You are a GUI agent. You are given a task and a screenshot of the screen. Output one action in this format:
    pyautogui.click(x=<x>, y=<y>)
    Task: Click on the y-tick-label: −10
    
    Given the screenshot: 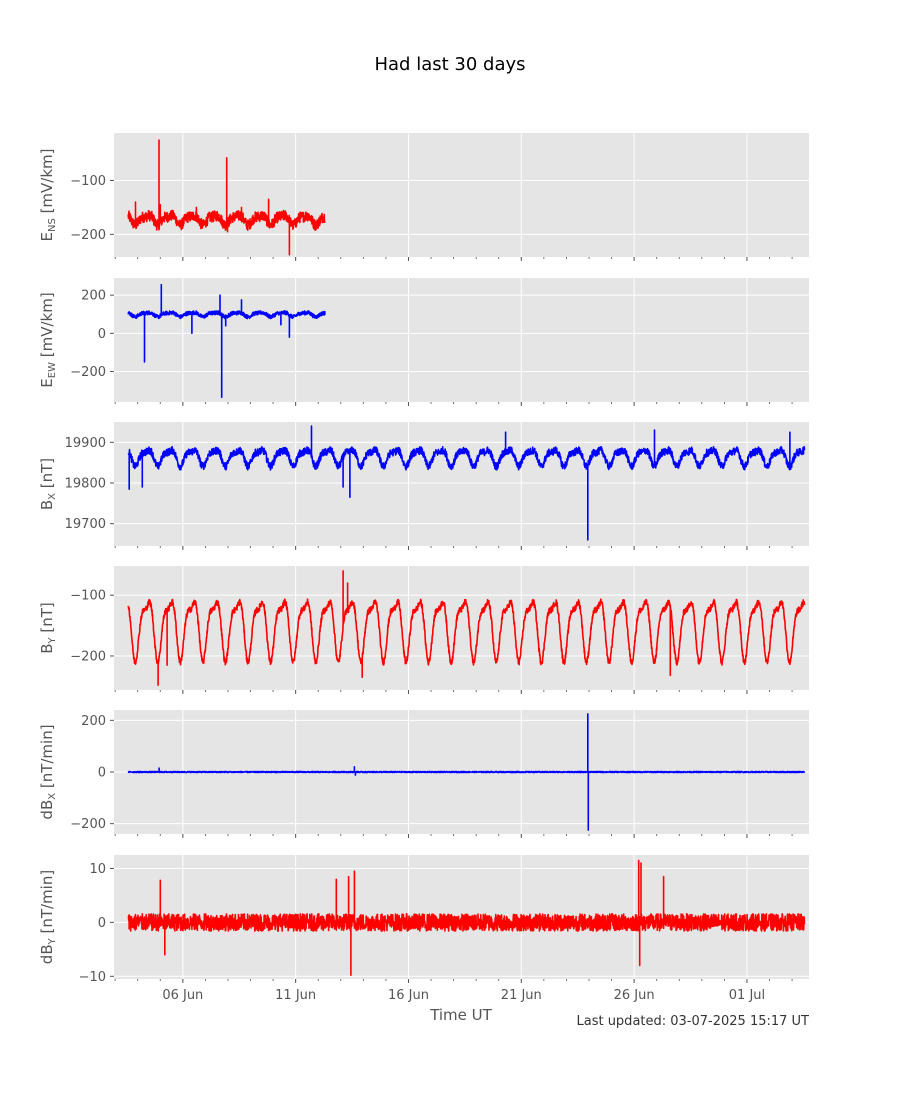 What is the action you would take?
    pyautogui.click(x=92, y=977)
    